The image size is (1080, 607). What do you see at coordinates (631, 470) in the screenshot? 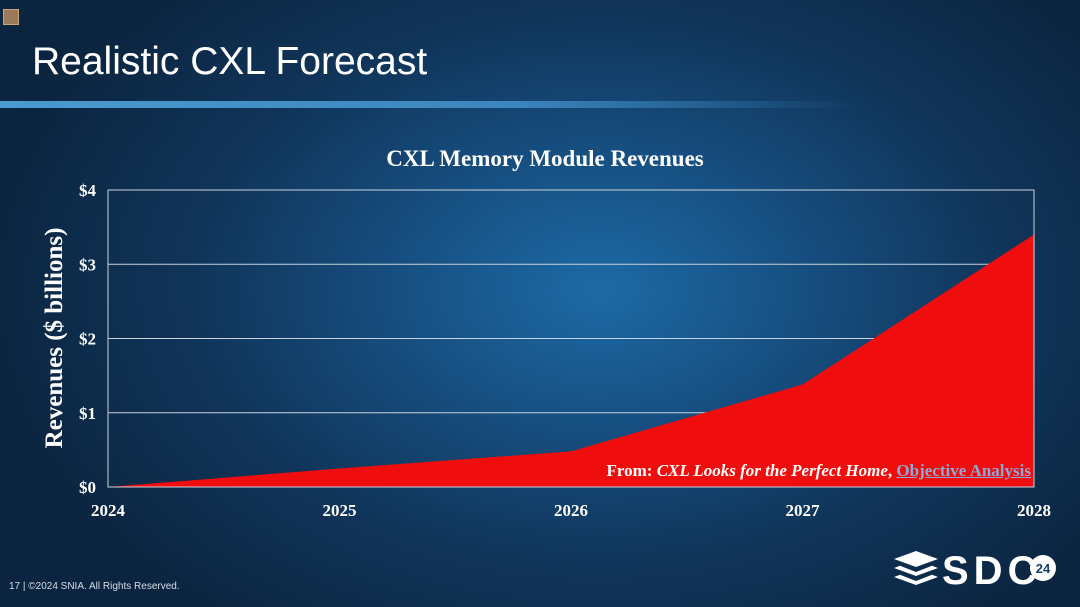
I see `source-prefix: From:` at bounding box center [631, 470].